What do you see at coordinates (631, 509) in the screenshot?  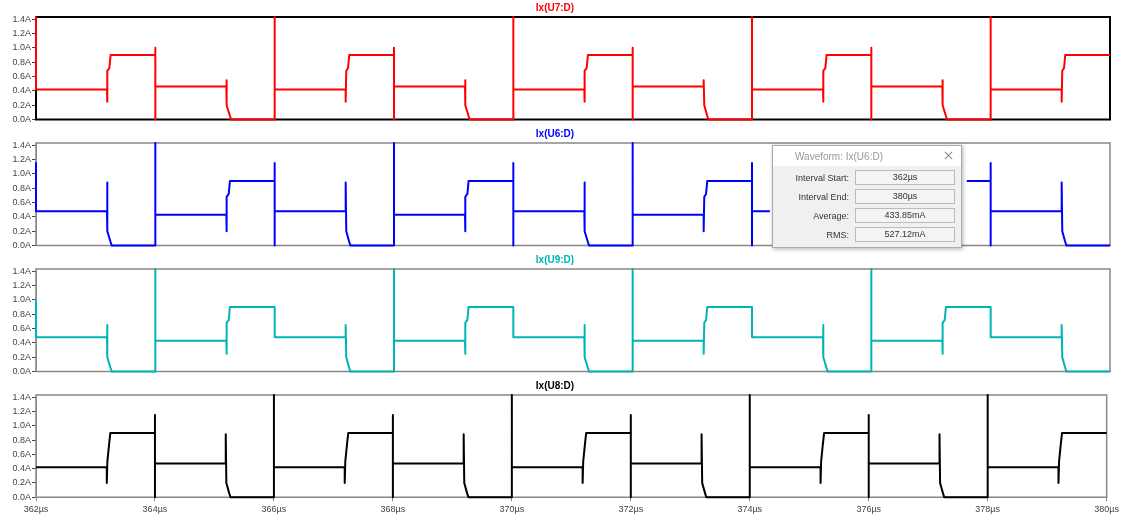 I see `x-tick-label: 372µs` at bounding box center [631, 509].